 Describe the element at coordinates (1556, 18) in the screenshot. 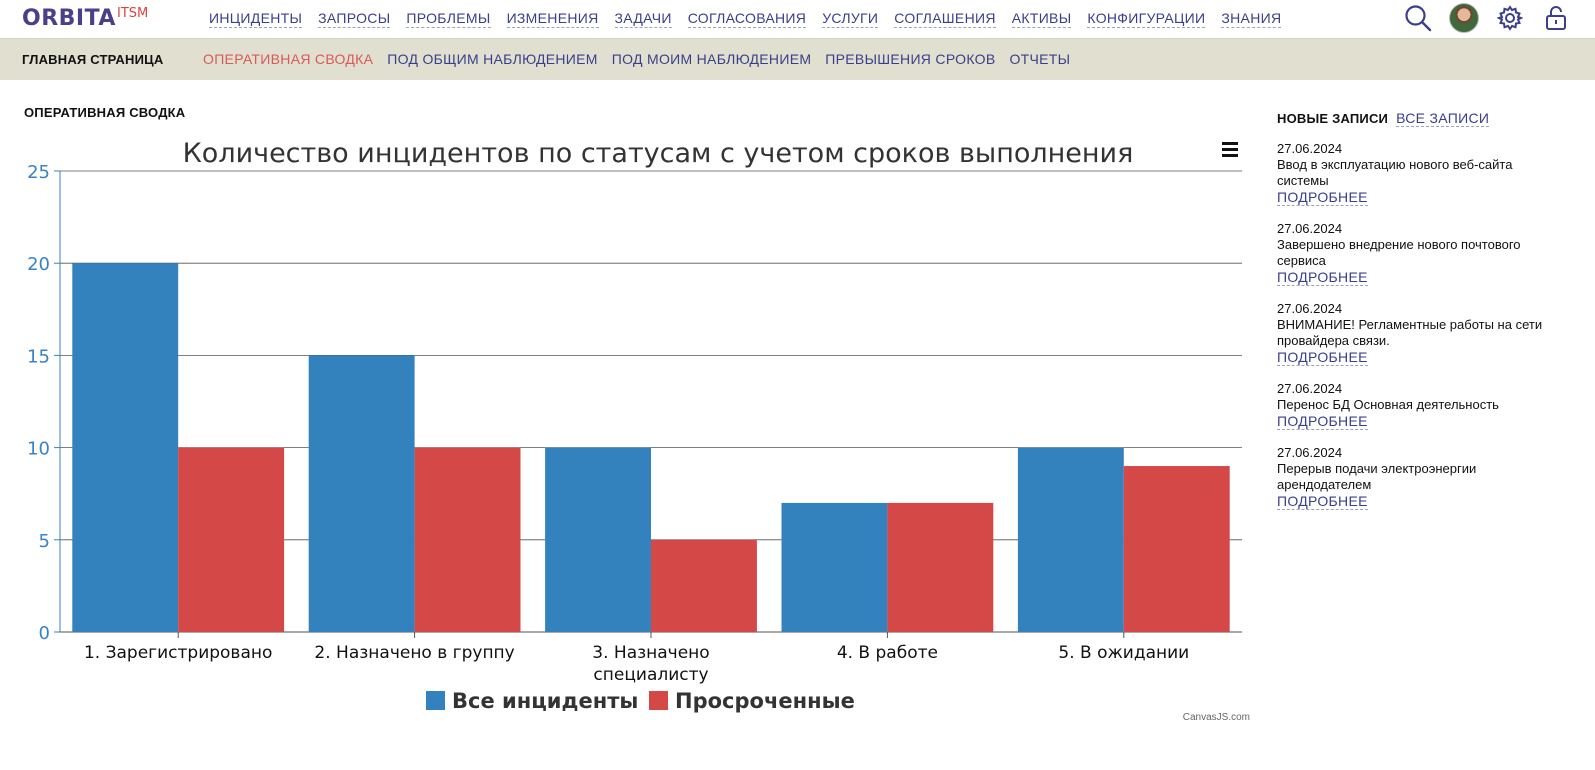

I see `unlock-icon` at that location.